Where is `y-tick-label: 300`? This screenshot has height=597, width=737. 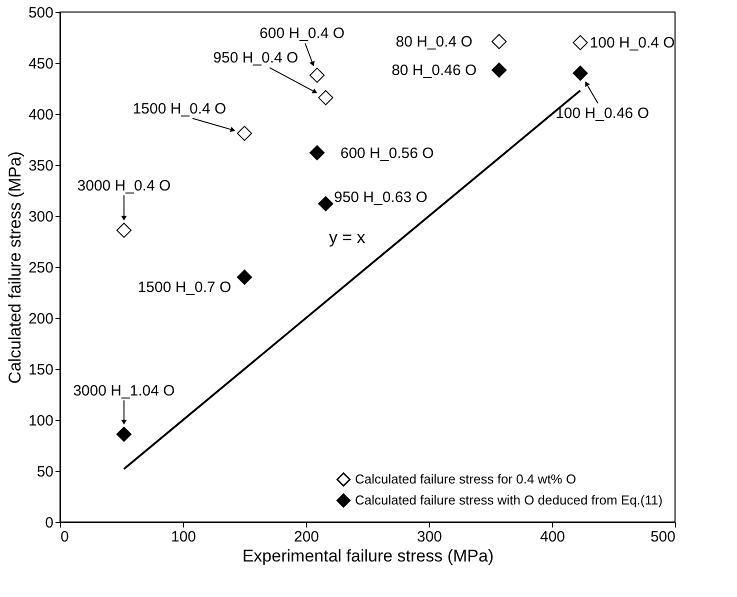 y-tick-label: 300 is located at coordinates (41, 217).